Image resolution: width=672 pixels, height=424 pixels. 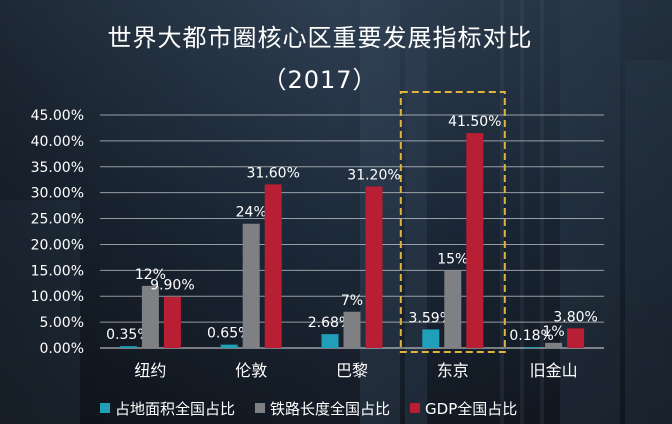 I want to click on legend-item-gdp: GDP全国占比, so click(x=463, y=408).